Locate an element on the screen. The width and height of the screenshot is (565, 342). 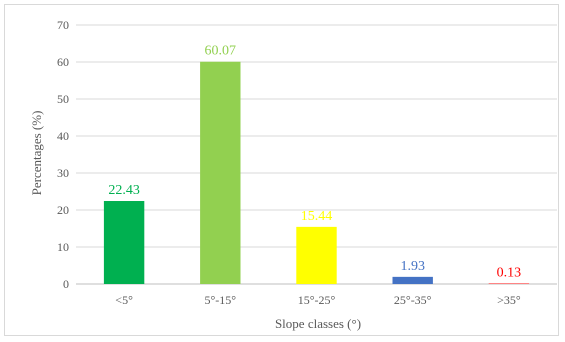
y-axis-label: Percentages (%) is located at coordinates (36, 153).